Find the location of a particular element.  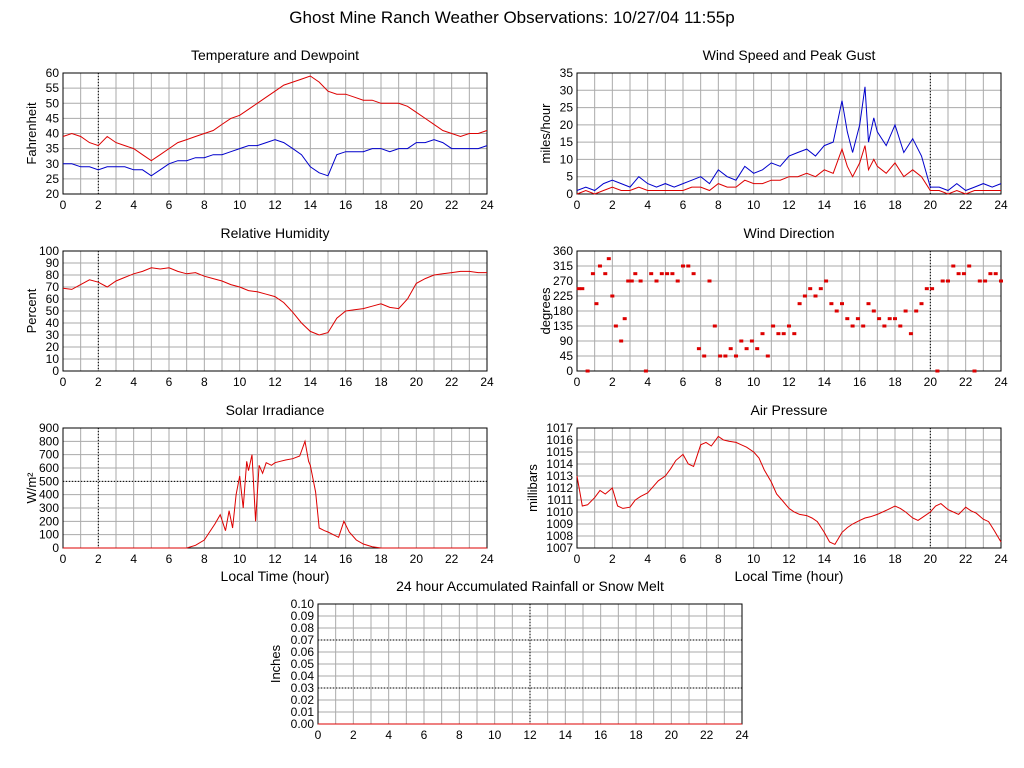

y-tick-label: 225 is located at coordinates (563, 296).